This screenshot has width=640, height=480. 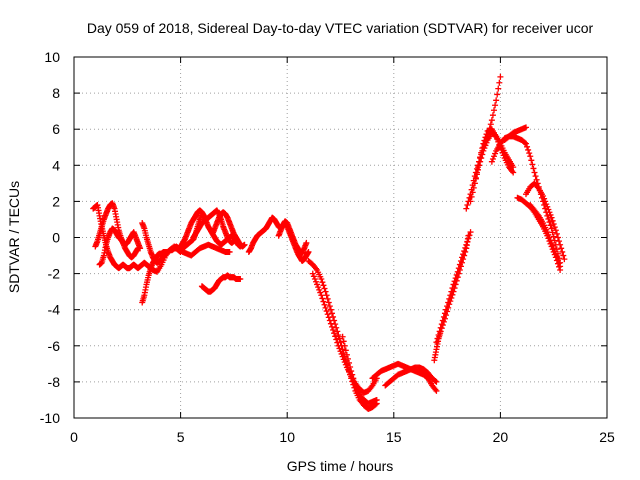 I want to click on y-tick-label: -10, so click(x=50, y=418).